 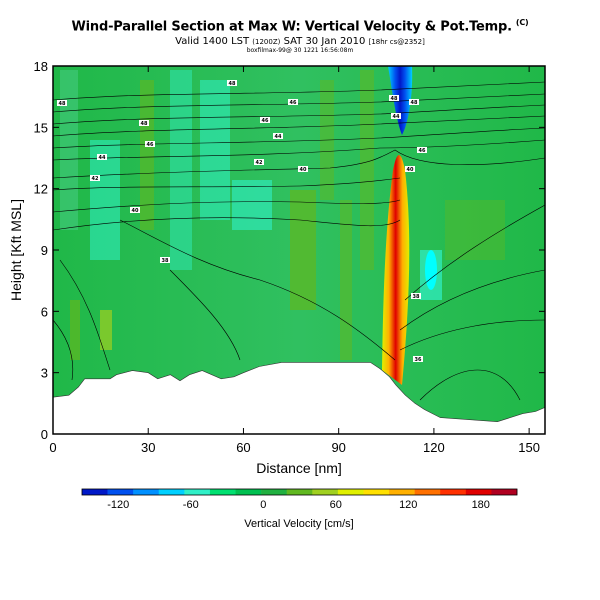 What do you see at coordinates (298, 524) in the screenshot?
I see `colorbar-title: Vertical Velocity [cm/s]` at bounding box center [298, 524].